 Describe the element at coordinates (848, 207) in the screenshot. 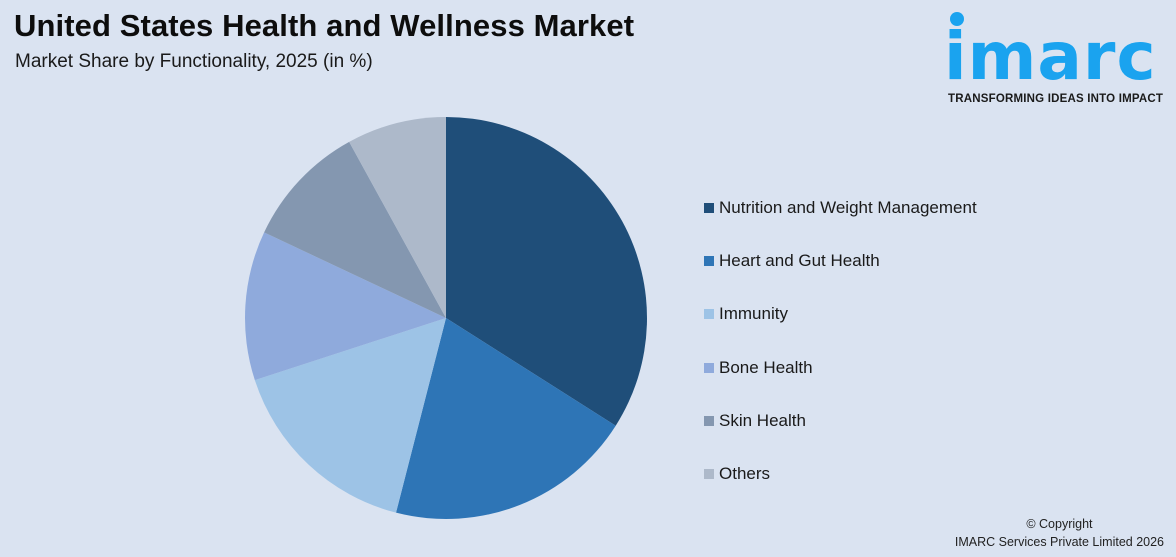

I see `legend-label: Nutrition and Weight Management` at that location.